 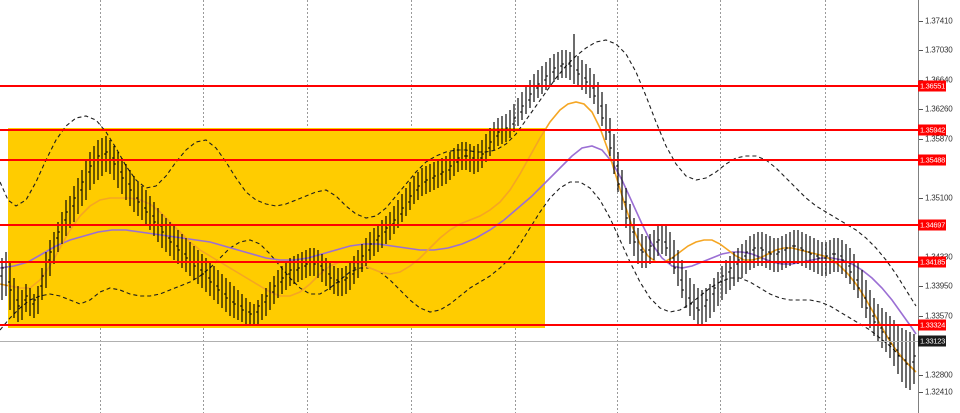 What do you see at coordinates (932, 160) in the screenshot?
I see `price-level-tag: 1.35488` at bounding box center [932, 160].